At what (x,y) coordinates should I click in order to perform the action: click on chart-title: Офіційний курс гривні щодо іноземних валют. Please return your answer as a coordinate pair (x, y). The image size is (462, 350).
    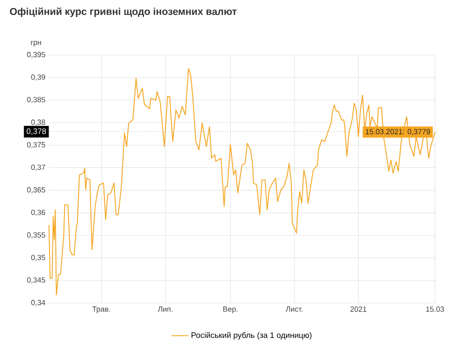
    Looking at the image, I should click on (123, 12).